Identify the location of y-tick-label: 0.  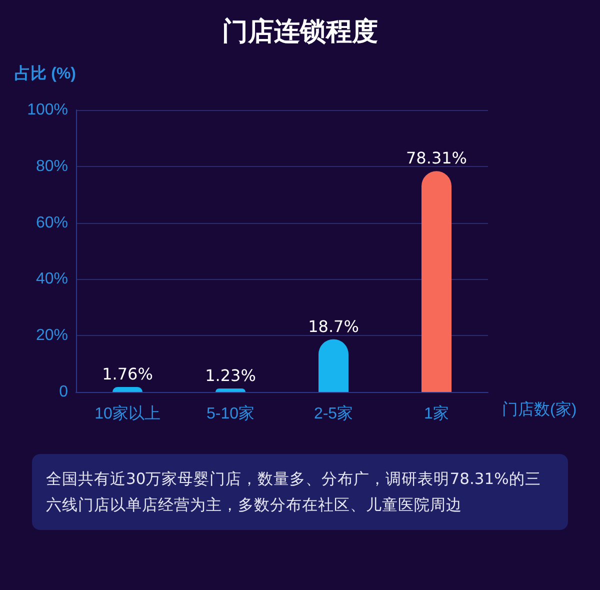
(63, 392).